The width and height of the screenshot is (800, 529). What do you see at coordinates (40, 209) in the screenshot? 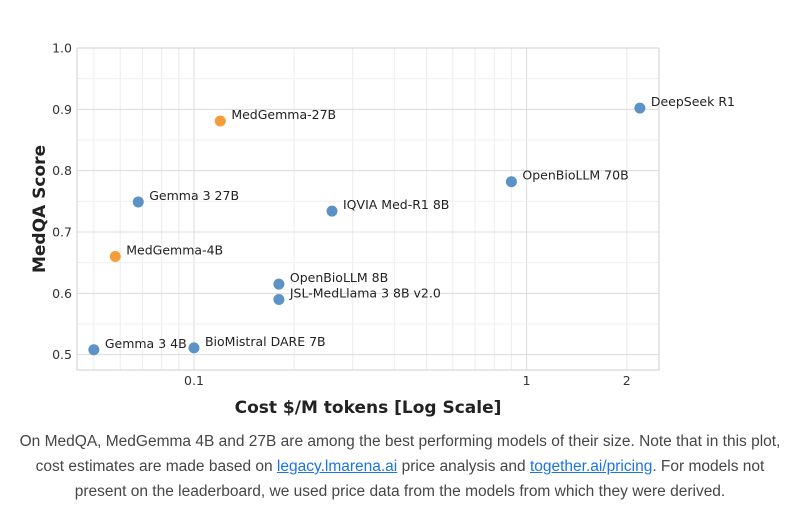
I see `y-axis-label: MedQA Score` at bounding box center [40, 209].